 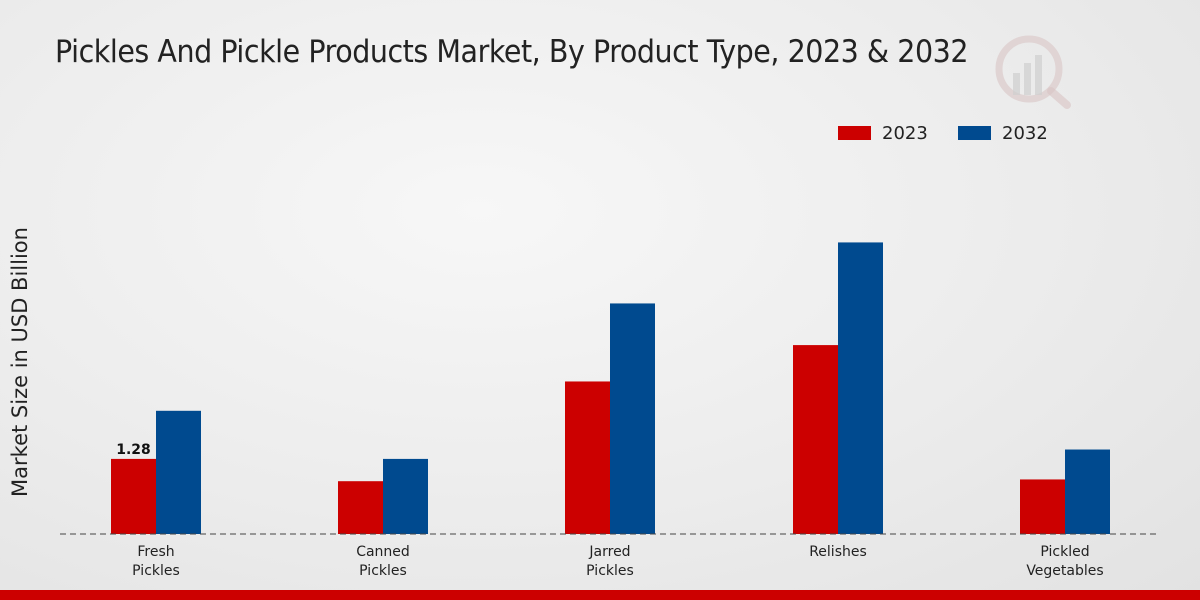 I want to click on category-label-4: Pickled Vegetables, so click(x=1064, y=561).